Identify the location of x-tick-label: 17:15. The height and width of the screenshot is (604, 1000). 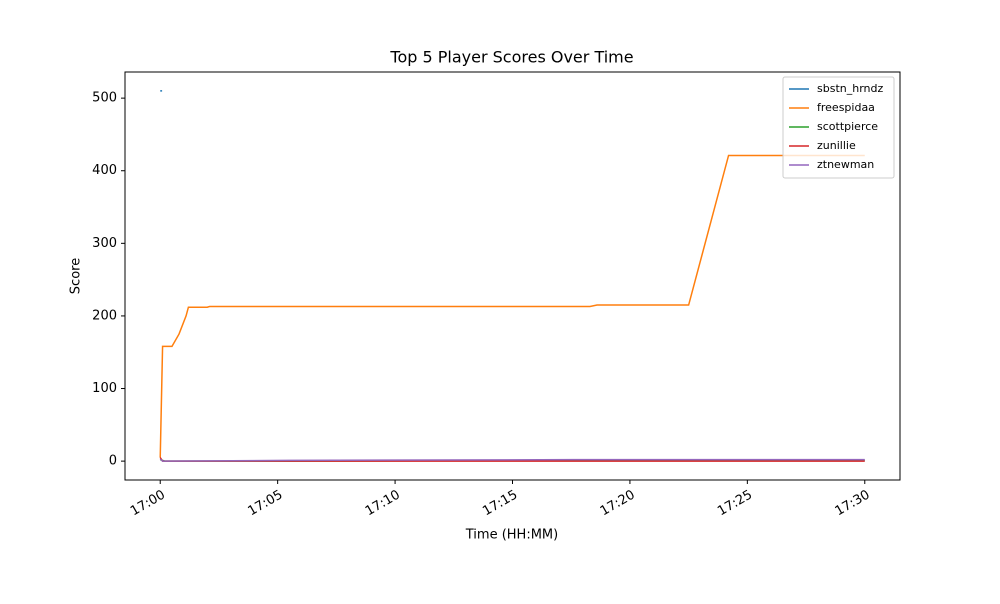
(500, 504).